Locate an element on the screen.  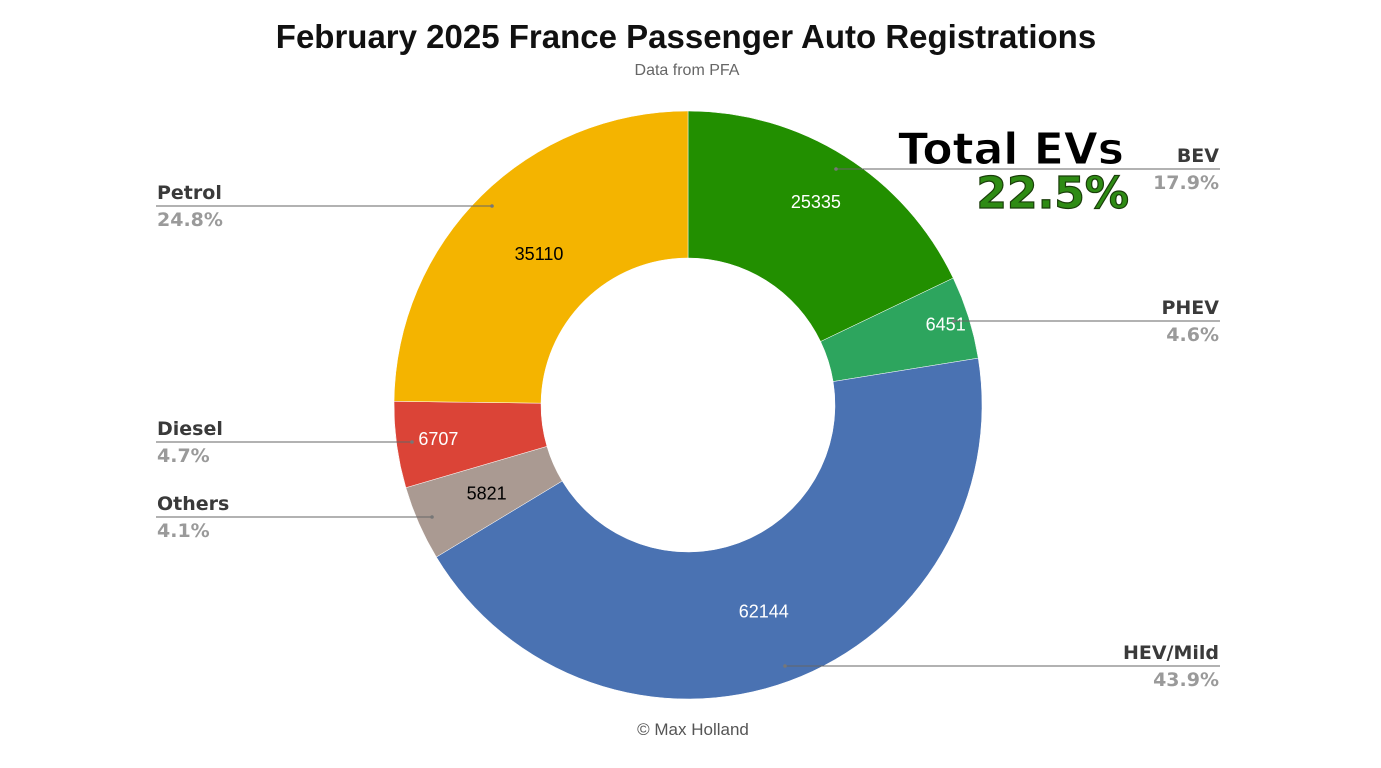
chart-subtitle: Data from PFA is located at coordinates (687, 70).